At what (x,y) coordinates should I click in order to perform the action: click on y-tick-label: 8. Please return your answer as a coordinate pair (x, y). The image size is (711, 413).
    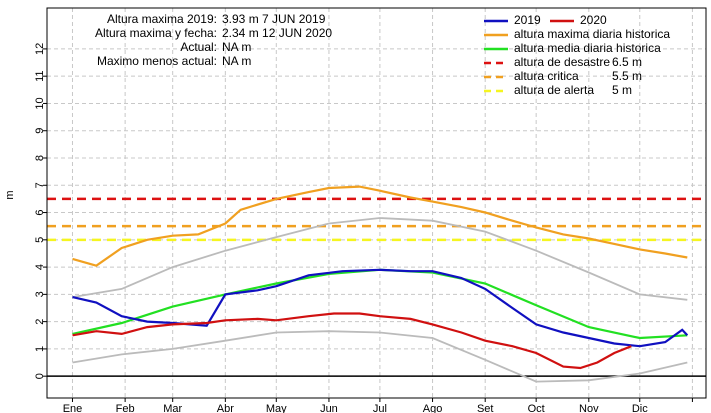
    Looking at the image, I should click on (40, 158).